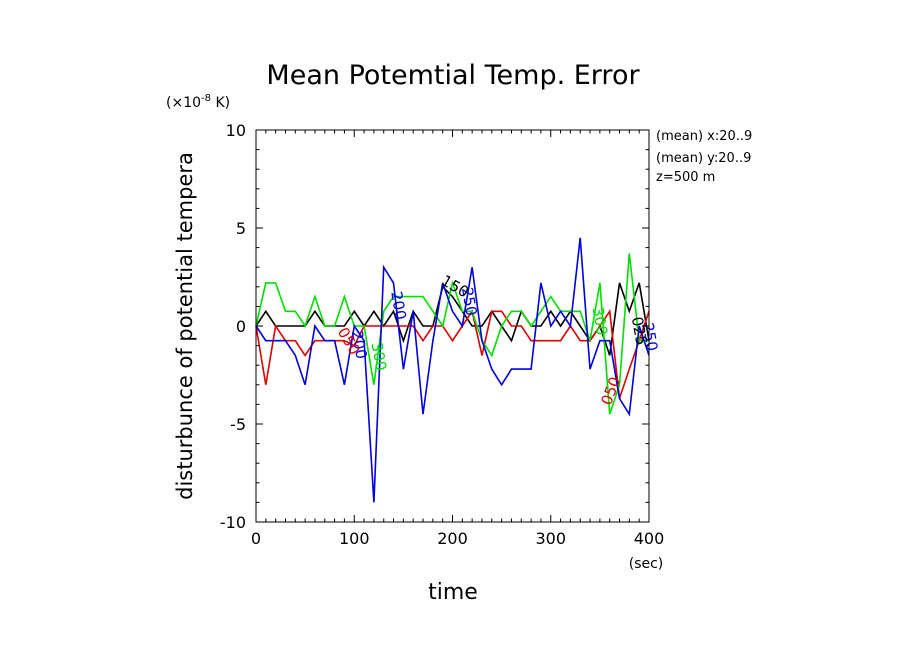 This screenshot has height=654, width=904. Describe the element at coordinates (703, 158) in the screenshot. I see `annotation-mean-y: (mean) y:20..9` at that location.